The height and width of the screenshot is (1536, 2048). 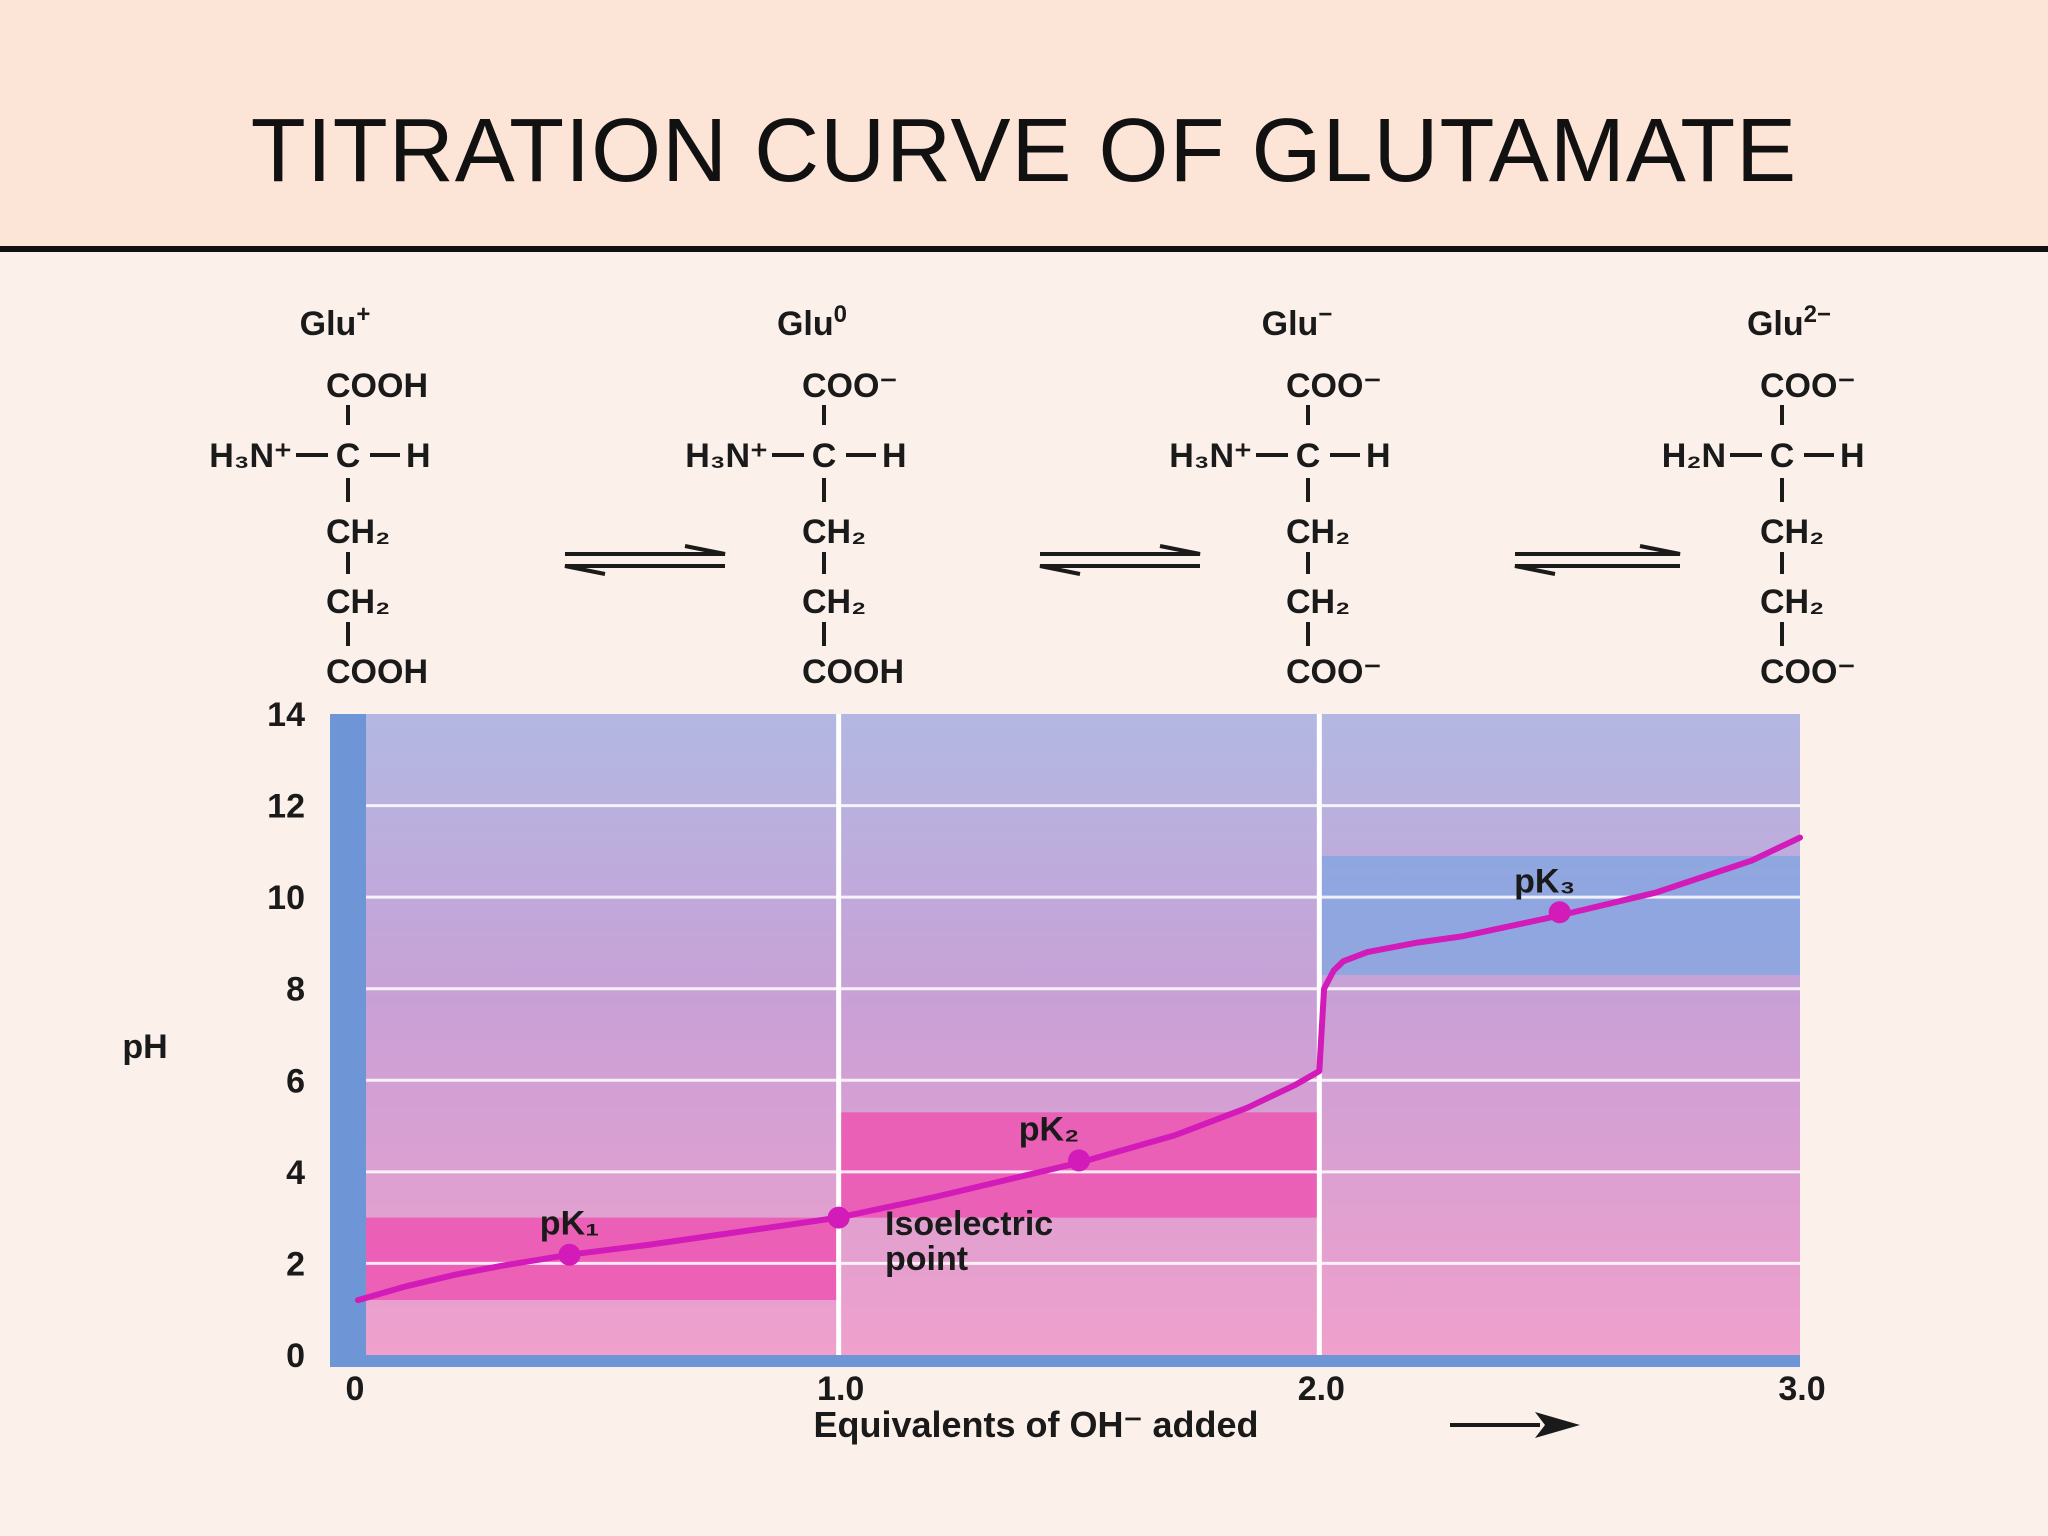 What do you see at coordinates (295, 990) in the screenshot?
I see `y-tick-label: 8` at bounding box center [295, 990].